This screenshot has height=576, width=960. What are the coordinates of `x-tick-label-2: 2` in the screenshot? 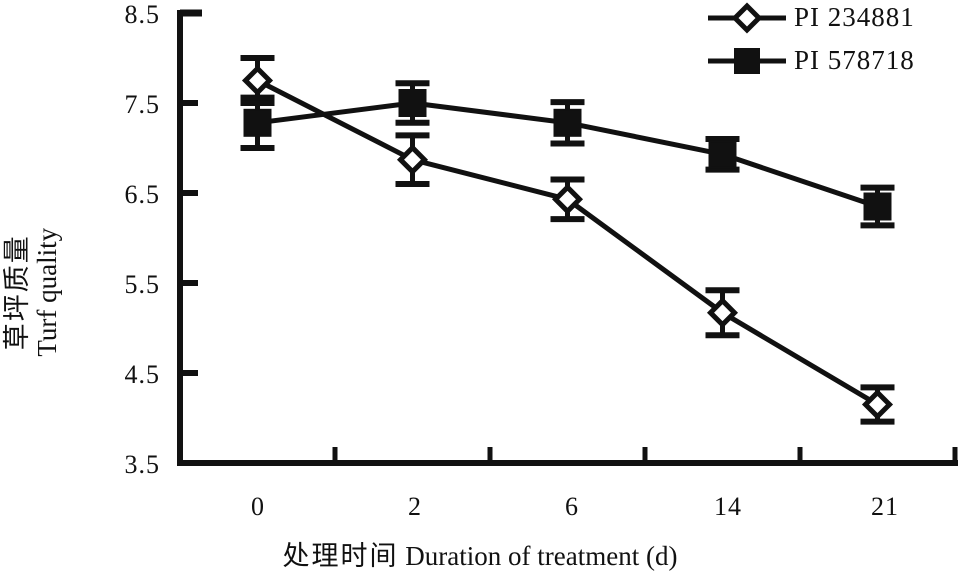 It's located at (415, 506).